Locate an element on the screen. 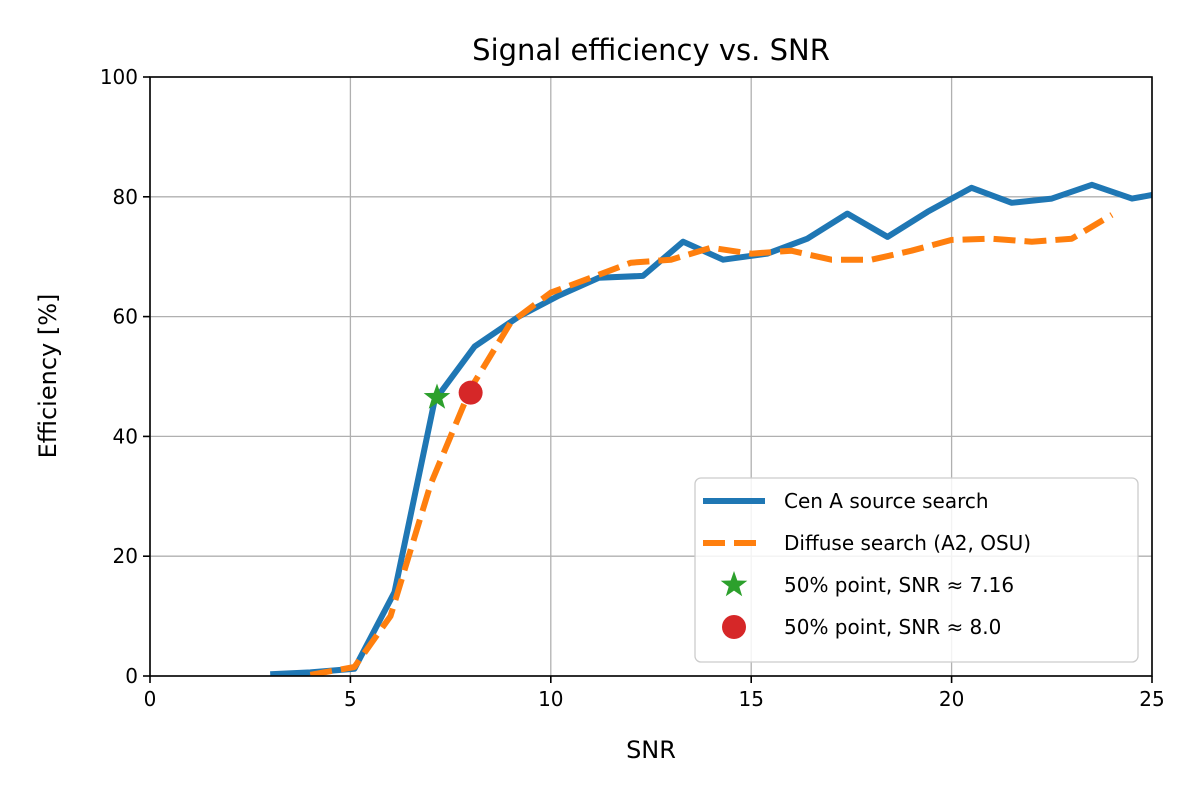 The image size is (1200, 800). y-tick-label: 80 is located at coordinates (125, 197).